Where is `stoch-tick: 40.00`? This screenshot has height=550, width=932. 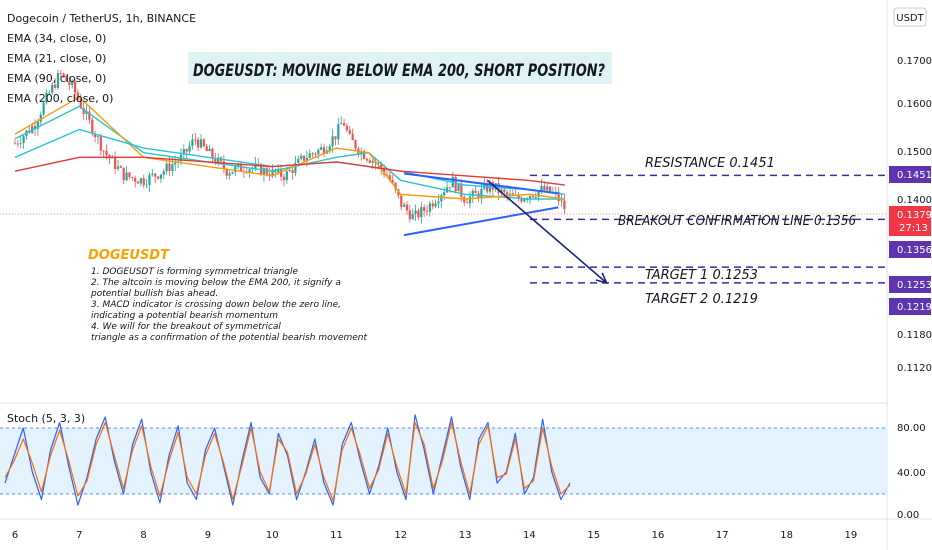 stoch-tick: 40.00 is located at coordinates (911, 473).